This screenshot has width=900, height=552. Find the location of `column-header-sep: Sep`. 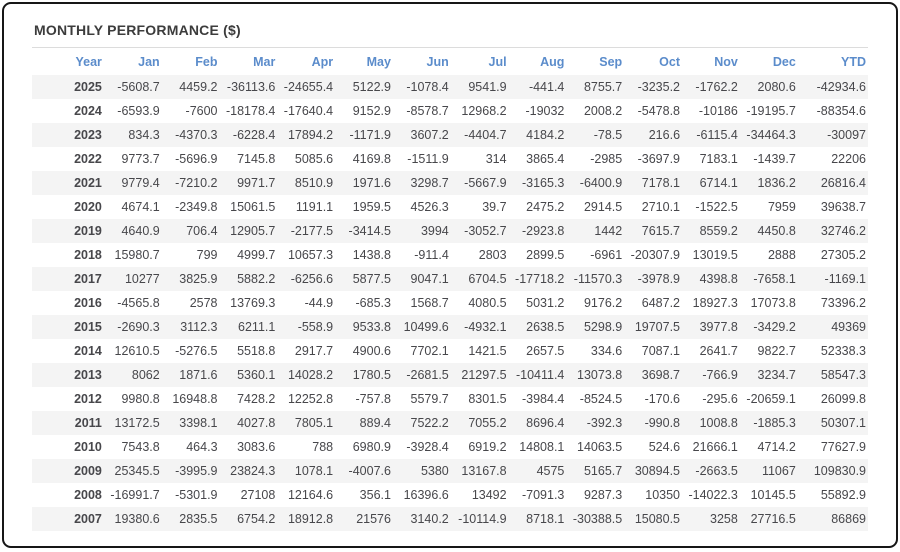

column-header-sep: Sep is located at coordinates (611, 62).